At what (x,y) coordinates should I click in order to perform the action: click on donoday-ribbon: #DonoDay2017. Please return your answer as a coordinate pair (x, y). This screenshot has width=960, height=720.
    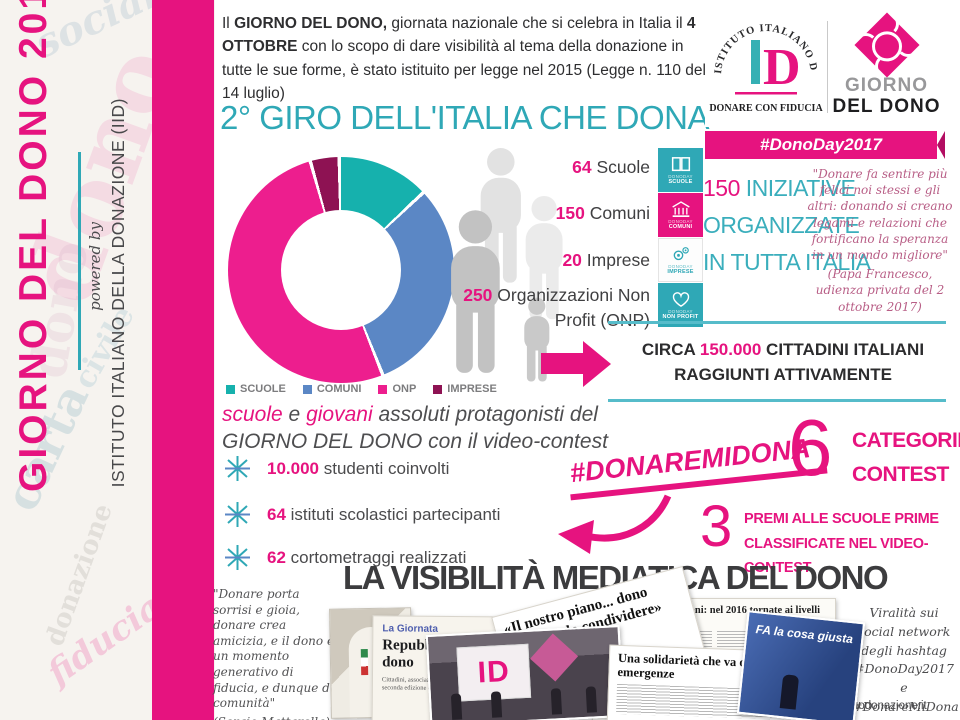
    Looking at the image, I should click on (821, 145).